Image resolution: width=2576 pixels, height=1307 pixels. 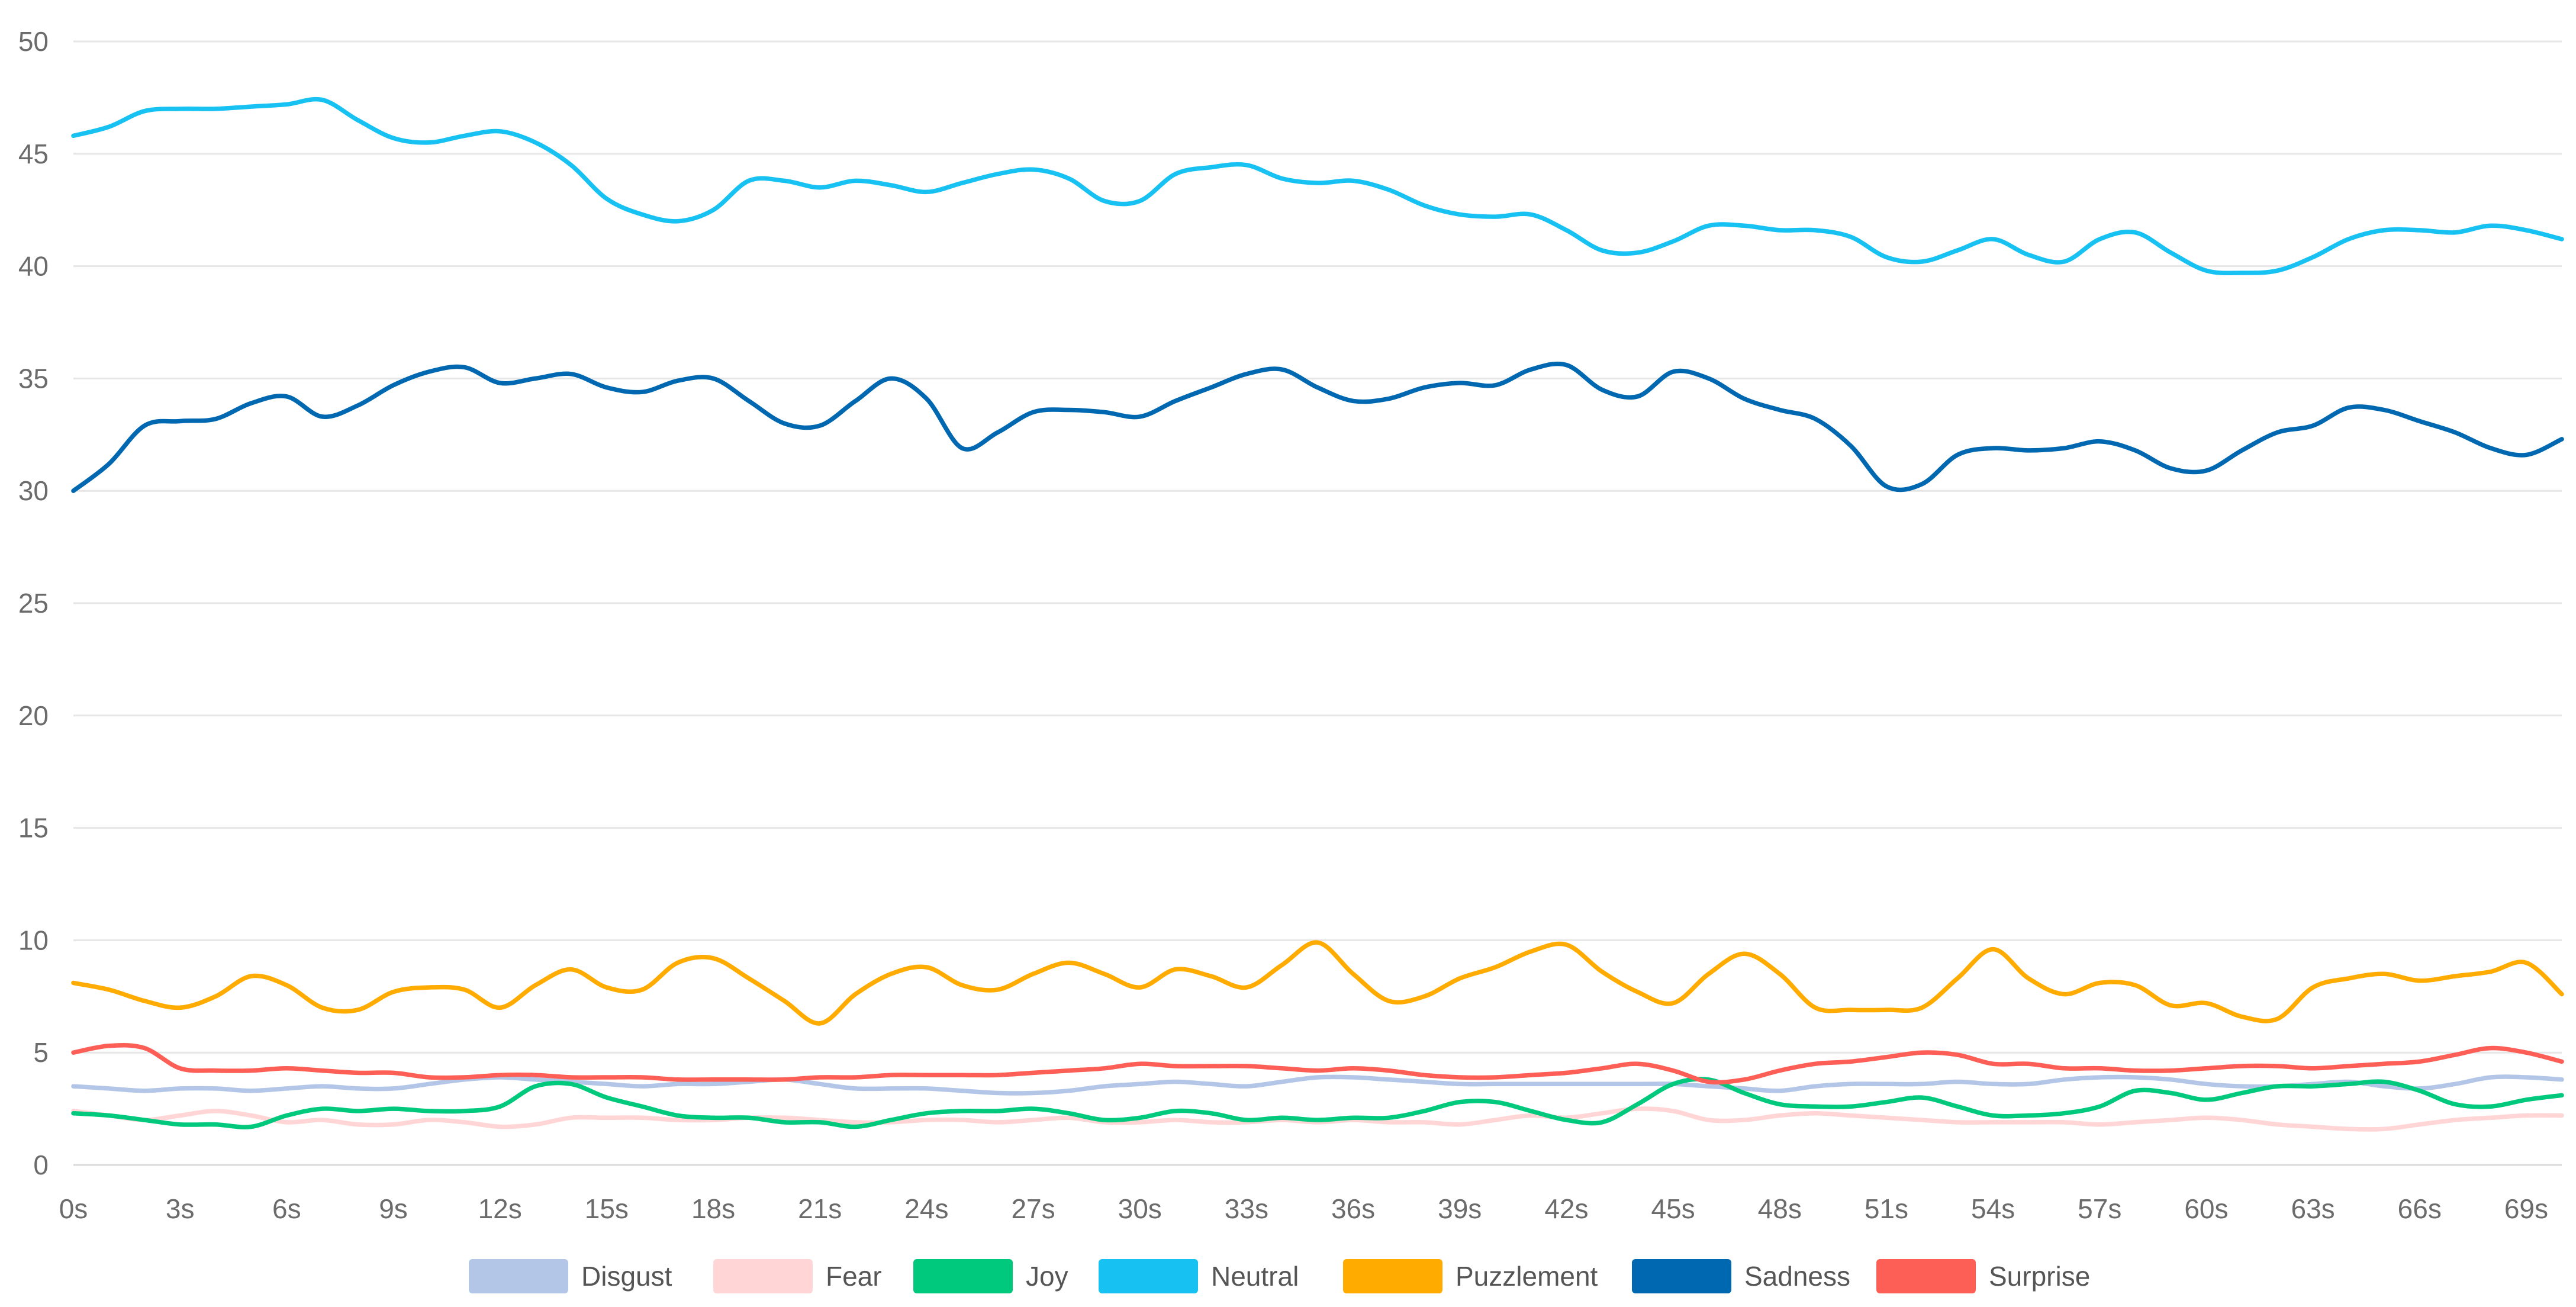 I want to click on x-tick-label: 60s, so click(x=2206, y=1208).